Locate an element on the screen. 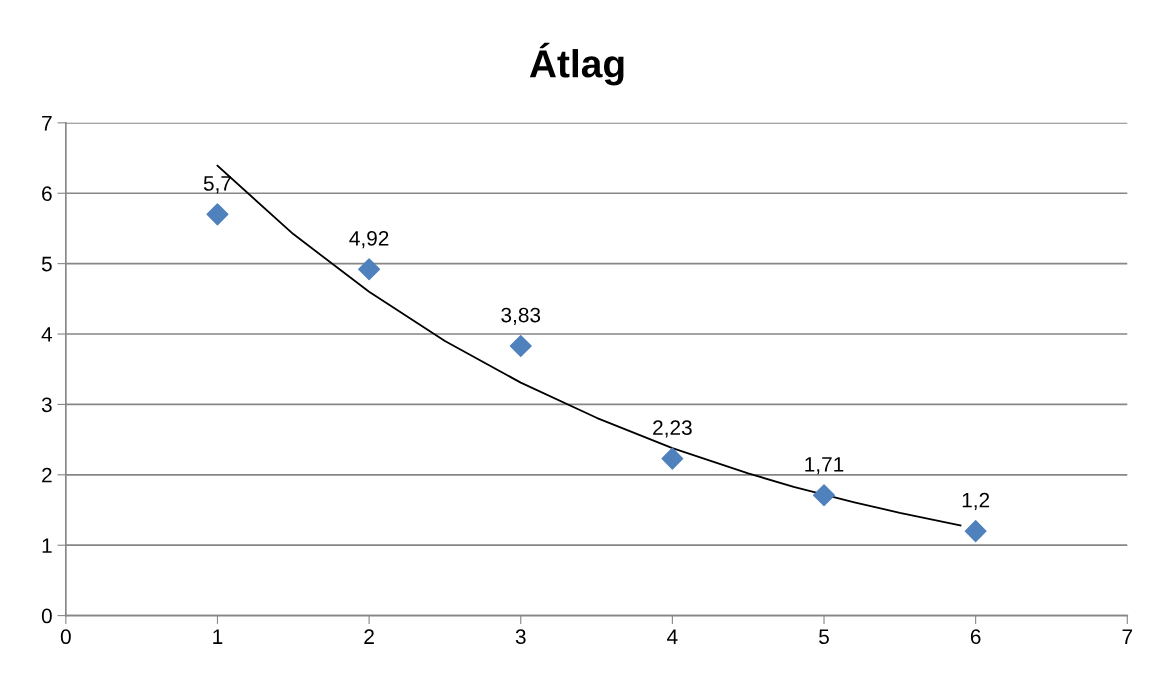  y-tick-label: 5 is located at coordinates (46, 264).